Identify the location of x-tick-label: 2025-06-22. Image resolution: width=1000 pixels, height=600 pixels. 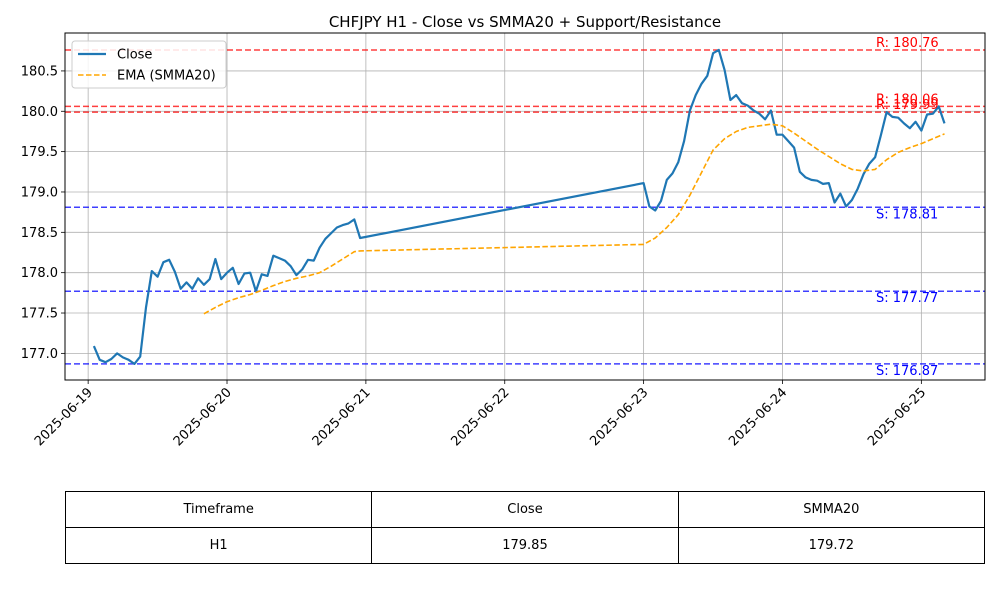
(481, 417).